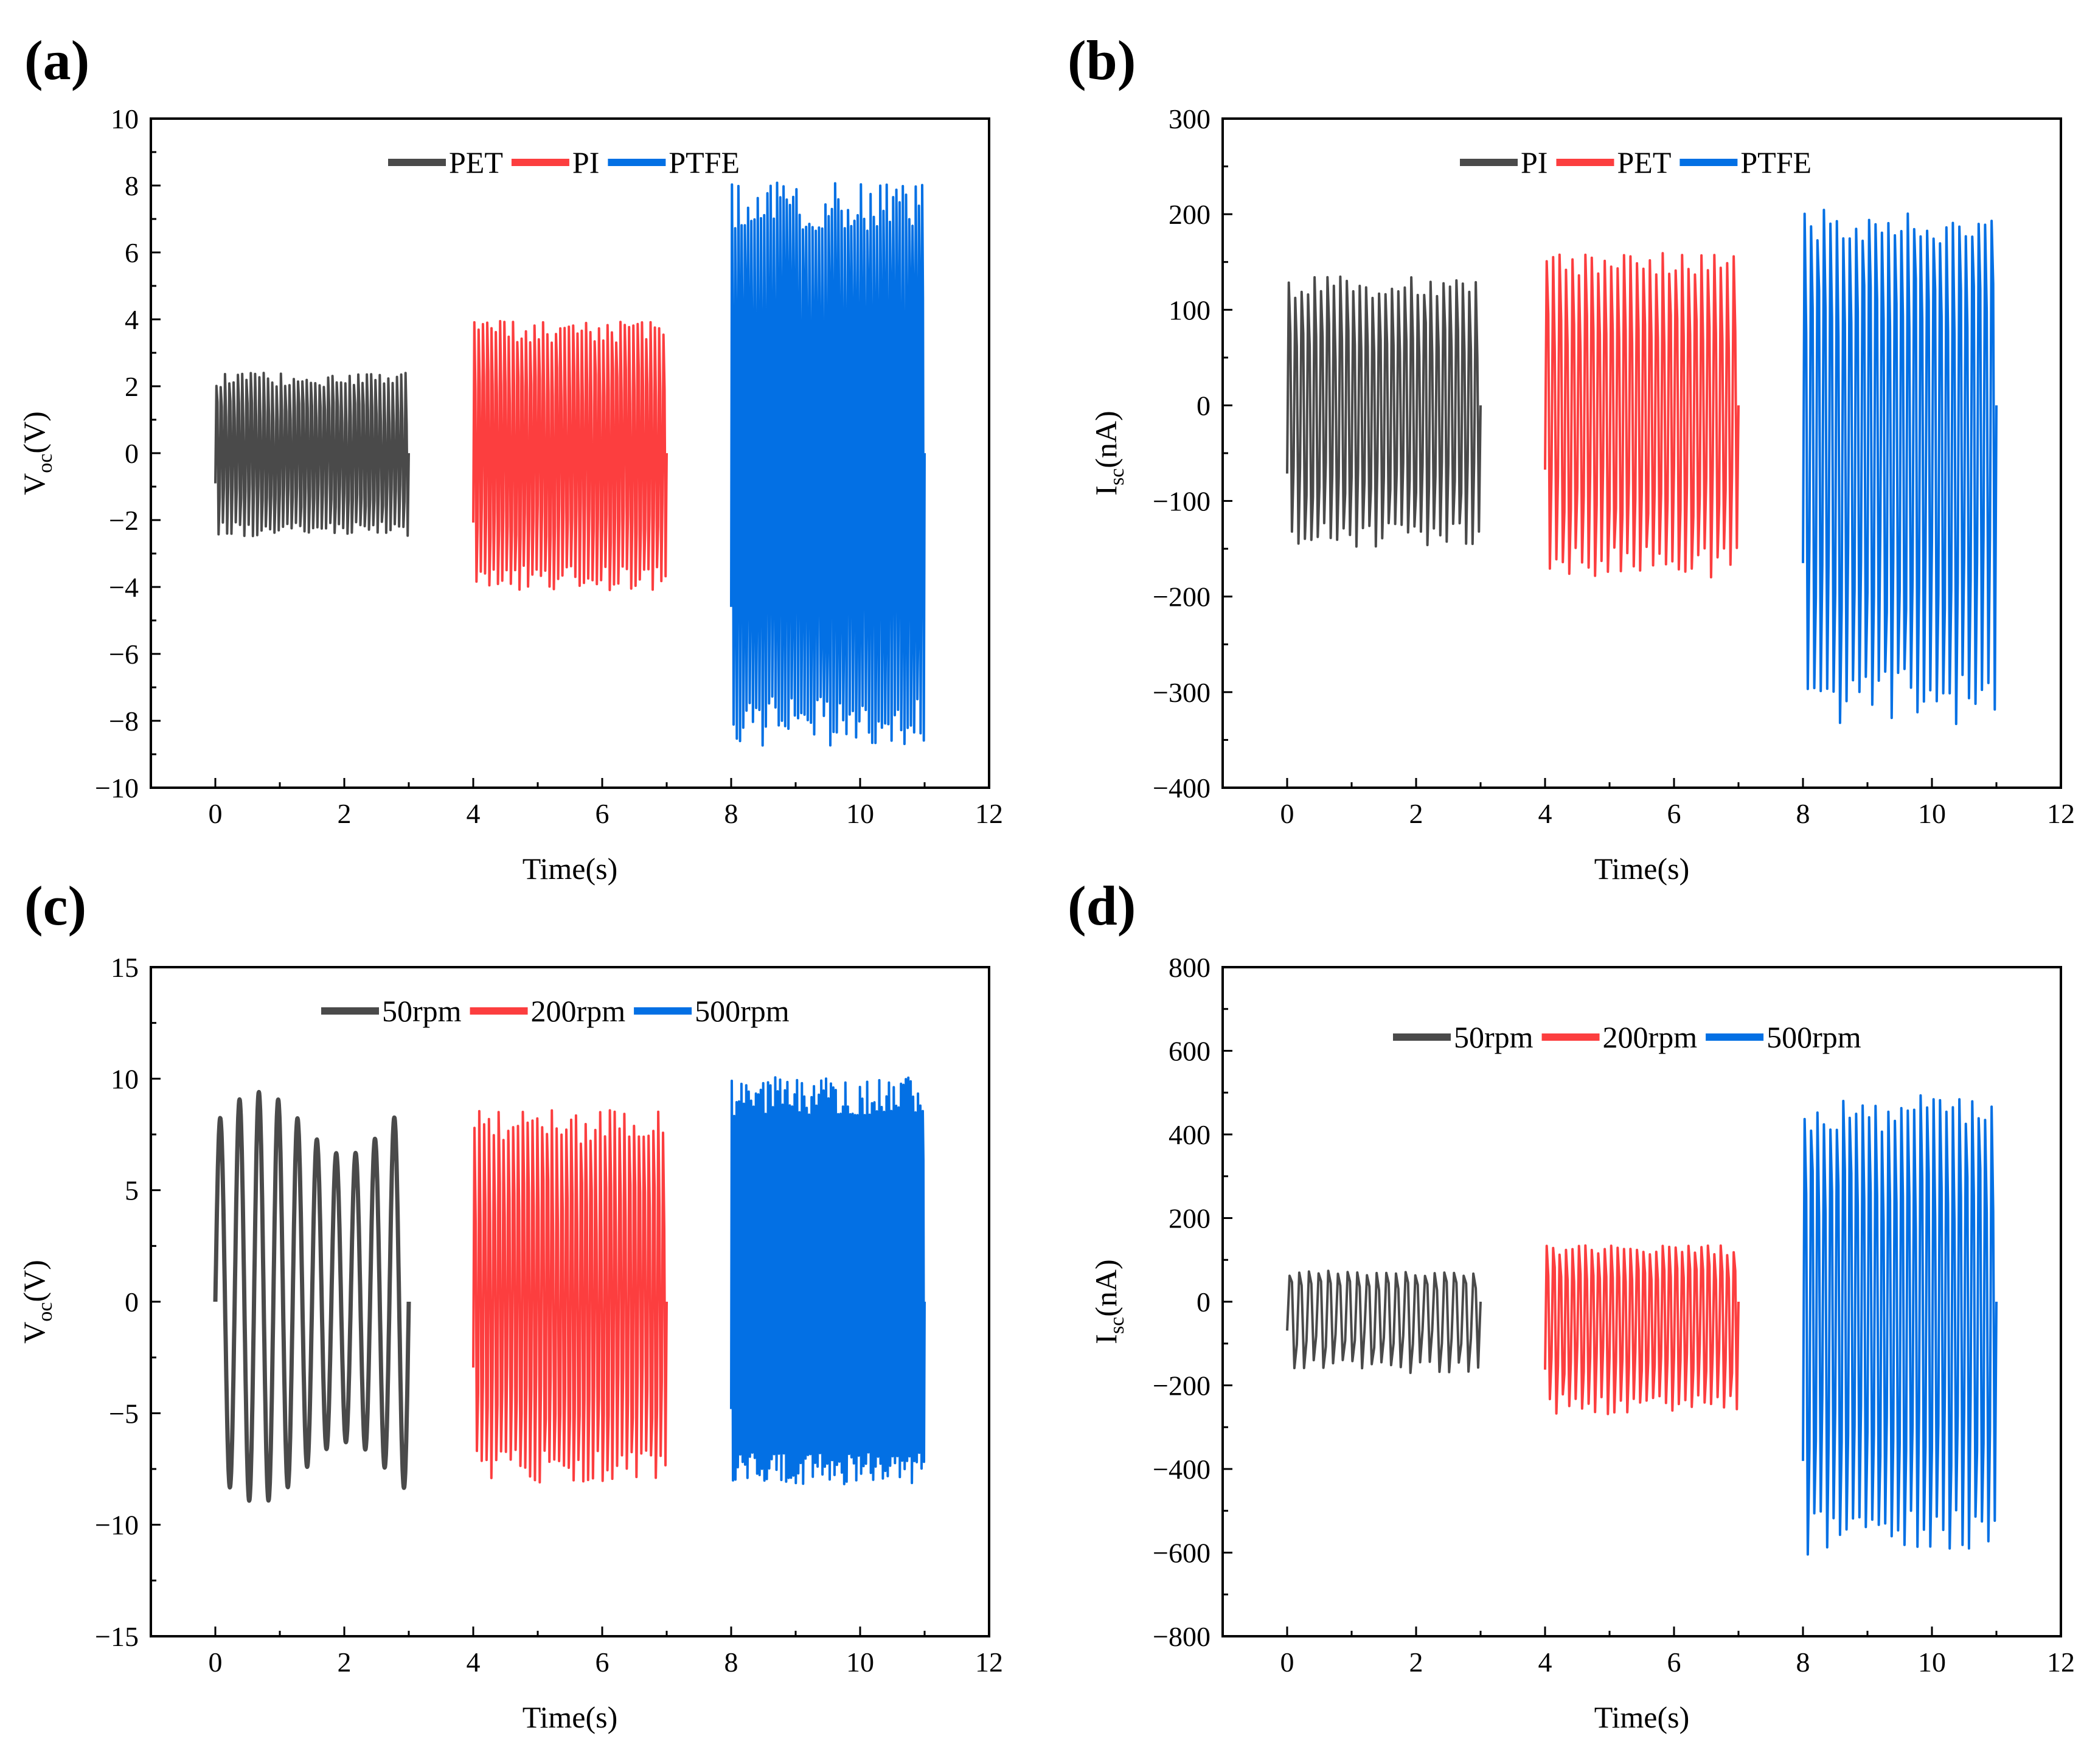 This screenshot has width=2098, height=1764. What do you see at coordinates (1190, 967) in the screenshot?
I see `y-tick-label: 800` at bounding box center [1190, 967].